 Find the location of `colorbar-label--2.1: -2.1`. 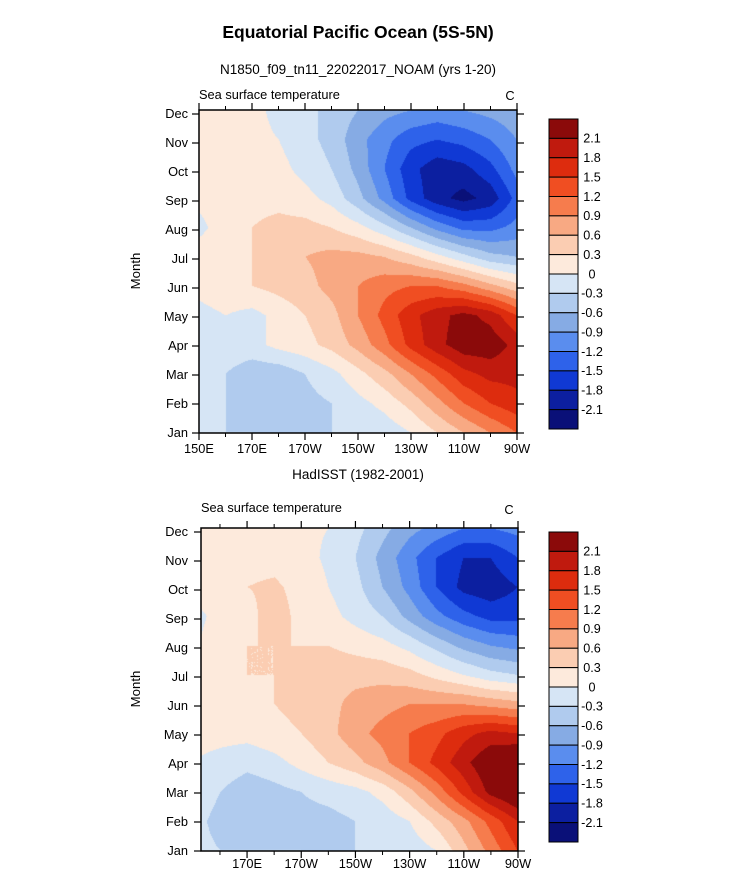

colorbar-label--2.1: -2.1 is located at coordinates (592, 410).